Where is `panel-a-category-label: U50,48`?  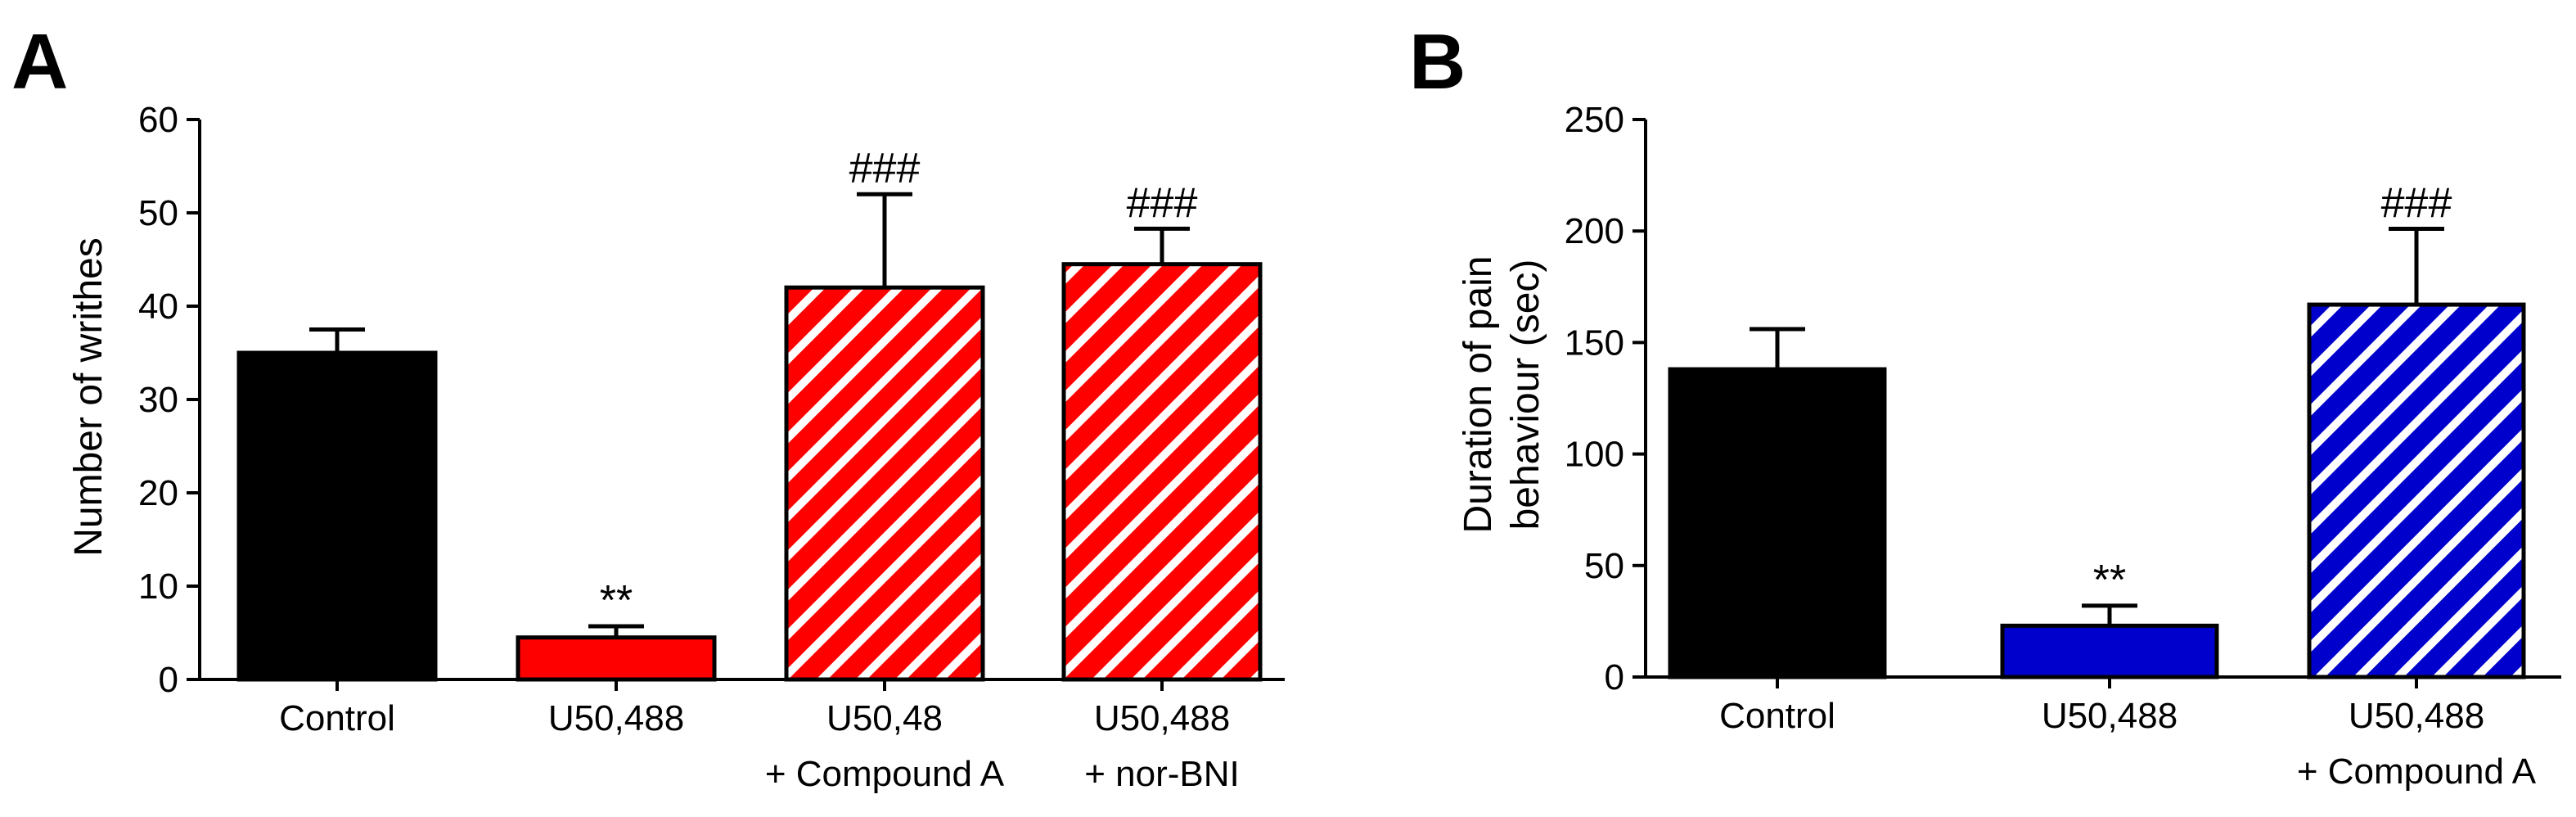
panel-a-category-label: U50,48 is located at coordinates (884, 718).